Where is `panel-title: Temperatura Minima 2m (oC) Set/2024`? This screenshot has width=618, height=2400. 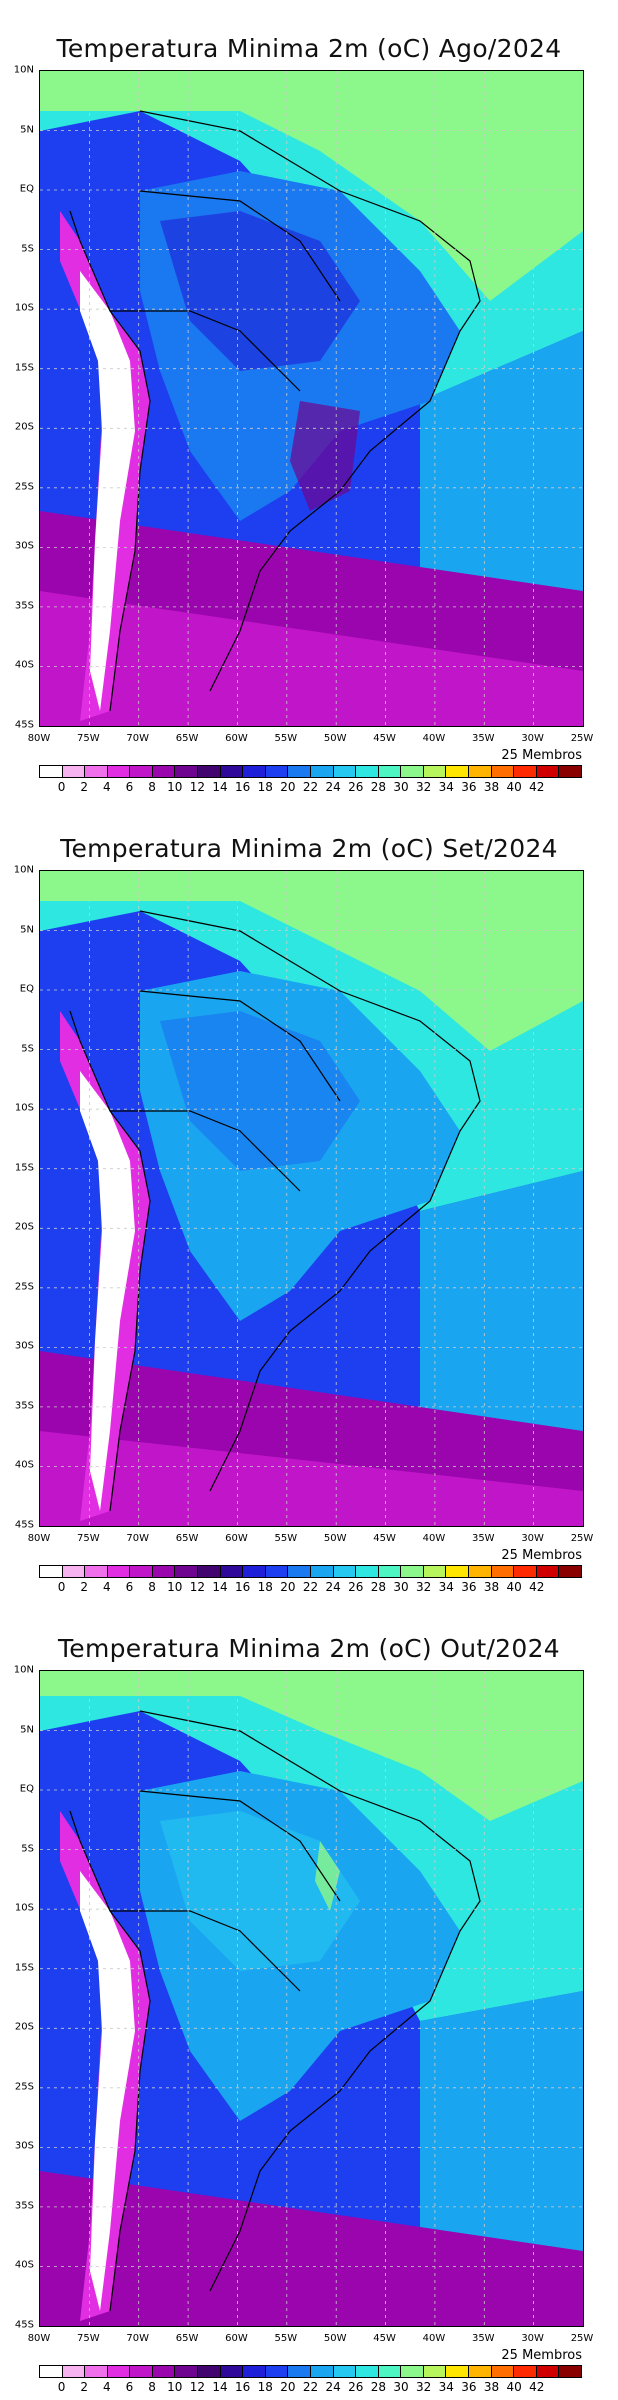
panel-title: Temperatura Minima 2m (oC) Set/2024 is located at coordinates (309, 848).